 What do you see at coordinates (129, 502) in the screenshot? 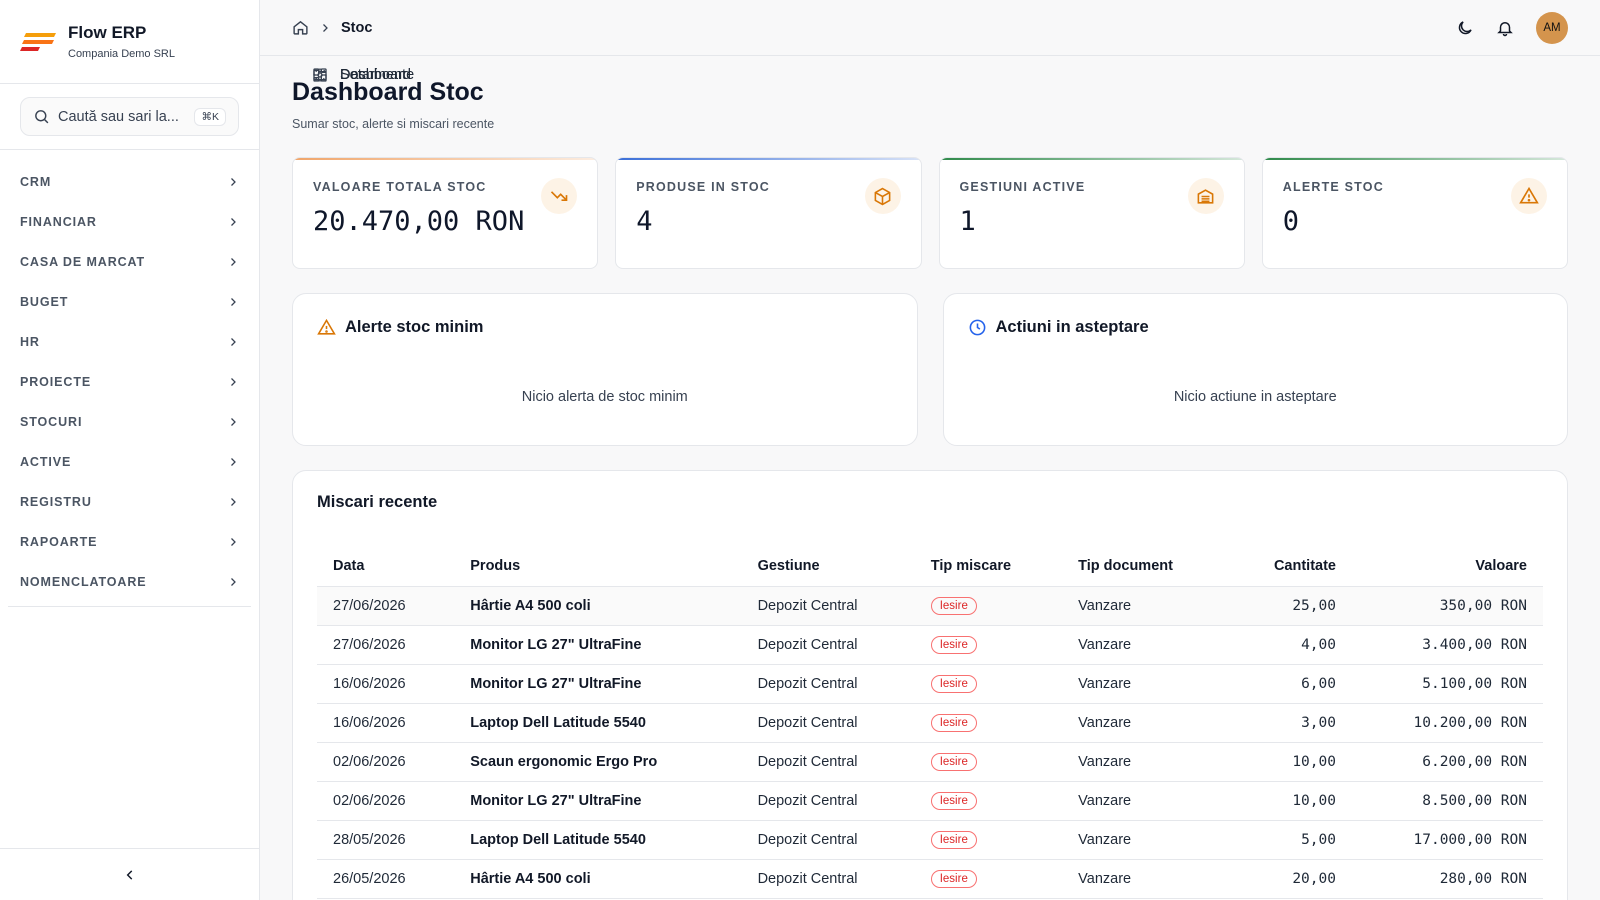
I see `sidebar-group-registru: REGISTRU` at bounding box center [129, 502].